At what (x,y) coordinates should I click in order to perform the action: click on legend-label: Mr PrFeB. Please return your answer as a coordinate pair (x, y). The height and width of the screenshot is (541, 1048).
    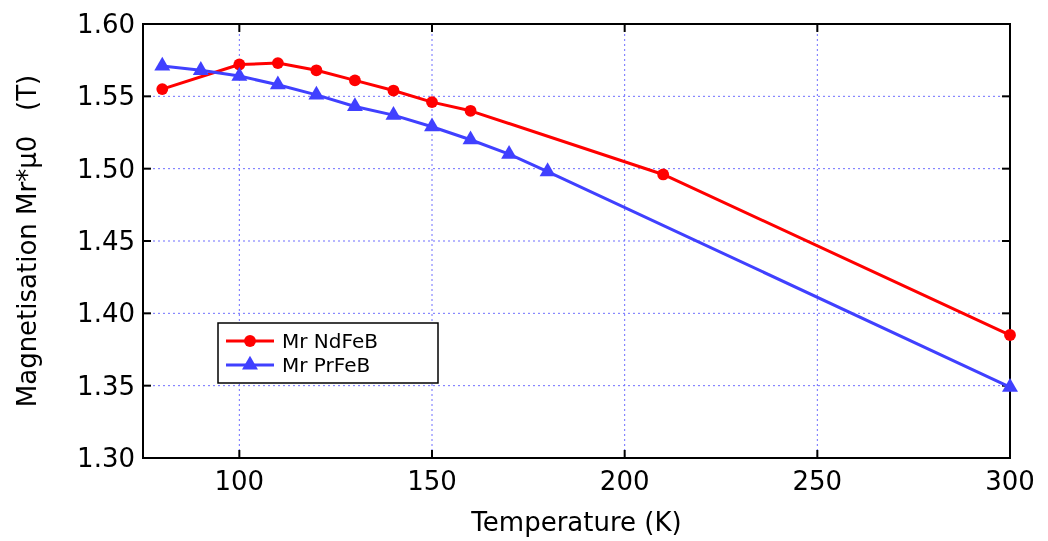
    Looking at the image, I should click on (326, 365).